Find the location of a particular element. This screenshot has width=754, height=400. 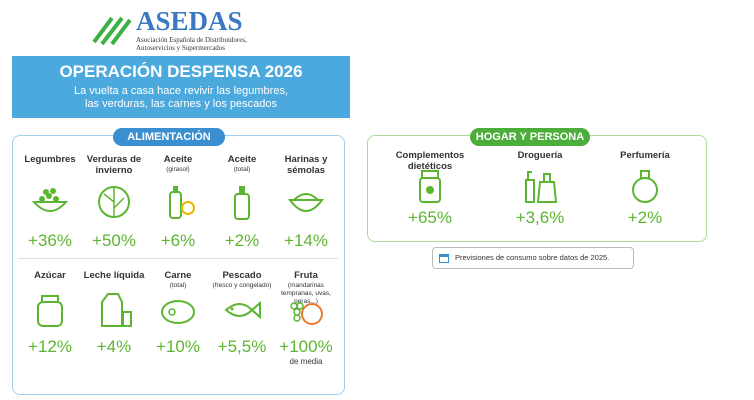

item-name: Fruta is located at coordinates (306, 275).